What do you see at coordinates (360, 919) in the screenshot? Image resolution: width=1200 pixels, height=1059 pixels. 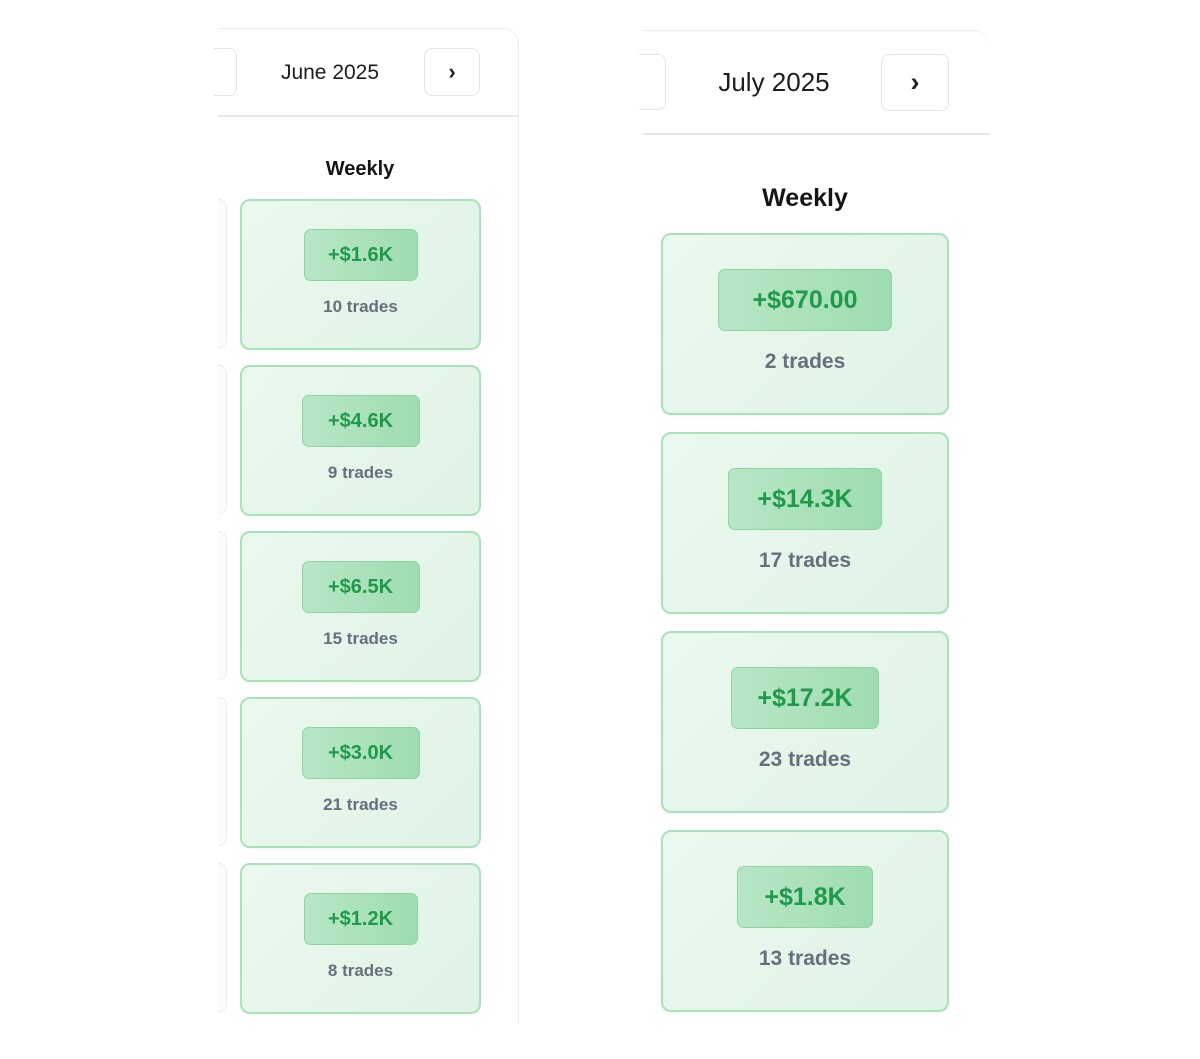 I see `weekly-pnl-badge: +$1.2K` at bounding box center [360, 919].